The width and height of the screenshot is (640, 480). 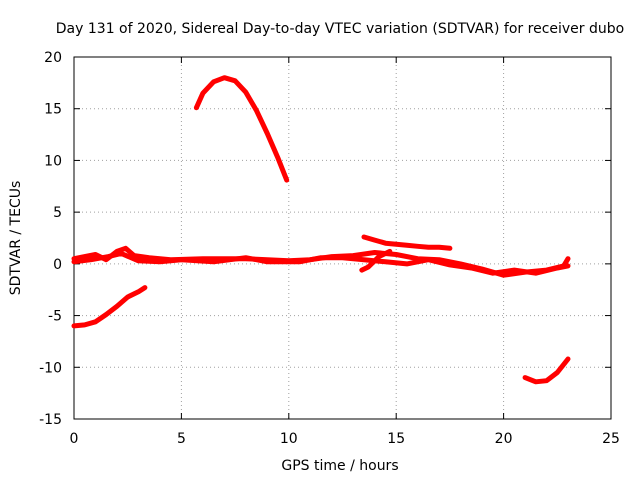 What do you see at coordinates (53, 58) in the screenshot?
I see `y-tick-label: 20` at bounding box center [53, 58].